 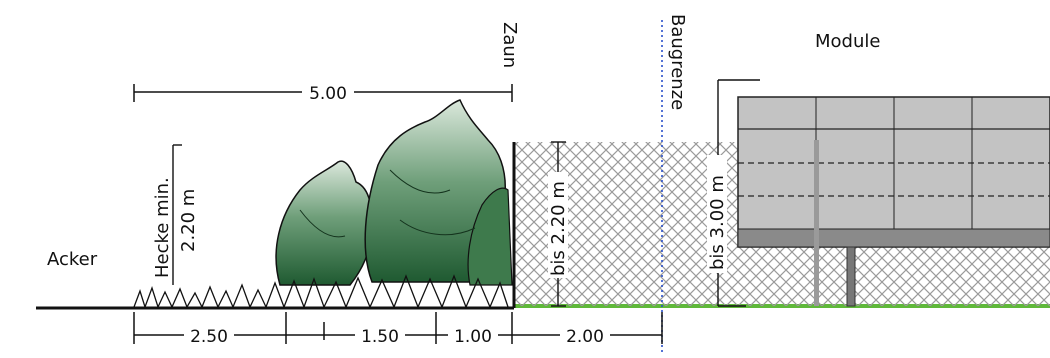 What do you see at coordinates (321, 292) in the screenshot?
I see `grass-tufts` at bounding box center [321, 292].